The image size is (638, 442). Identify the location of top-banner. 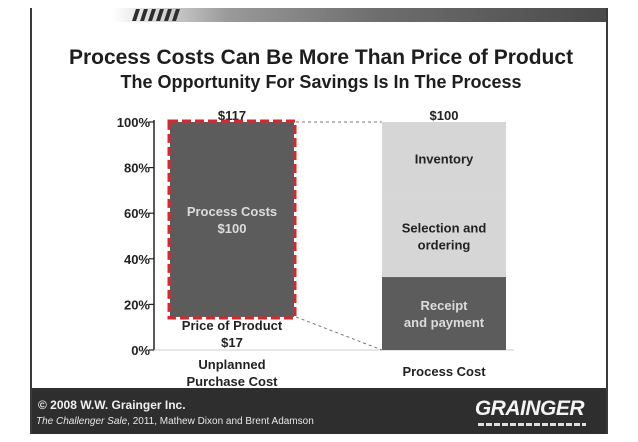
(319, 15).